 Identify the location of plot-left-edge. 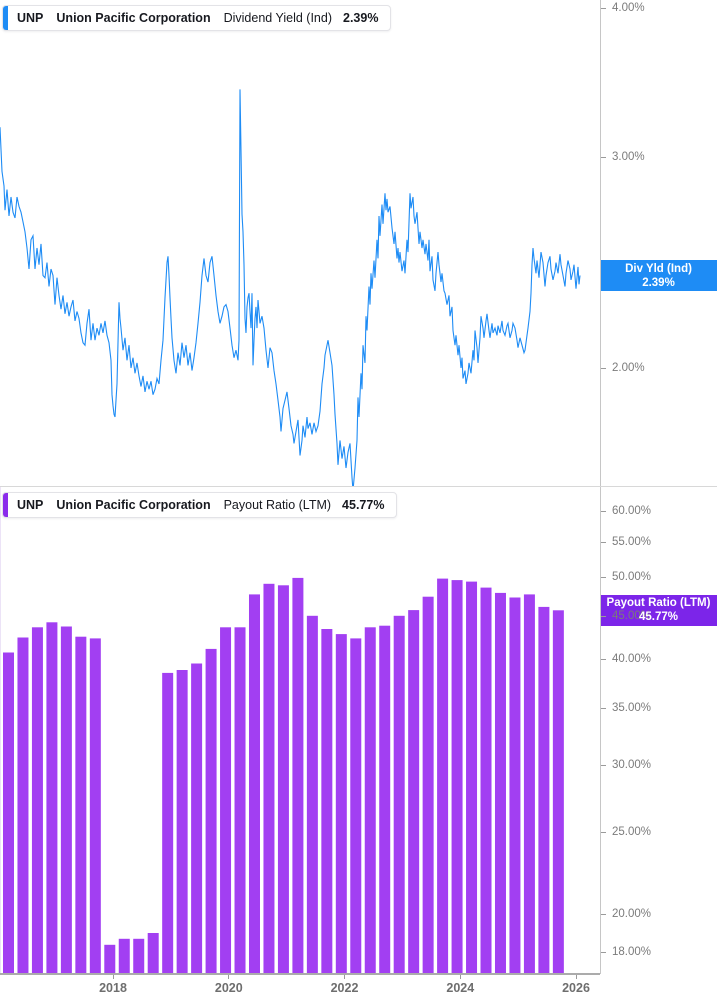
(0, 730).